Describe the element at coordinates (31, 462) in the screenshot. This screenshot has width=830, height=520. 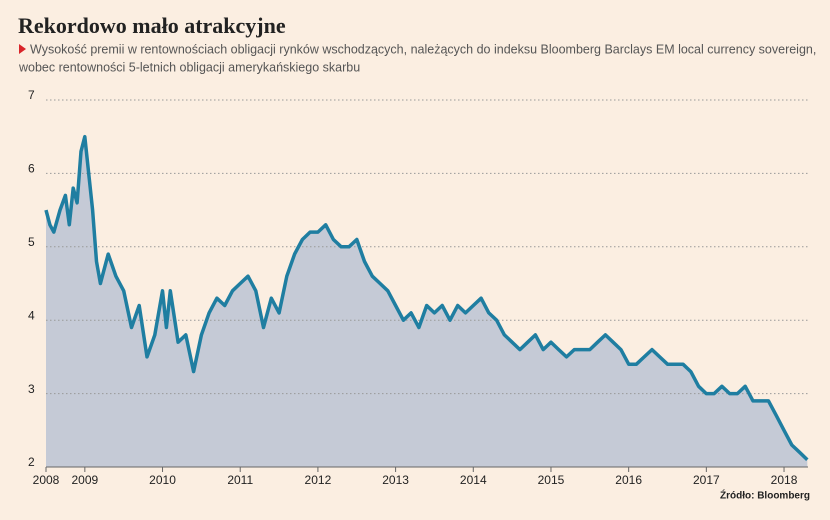
I see `y-tick-label: 2` at that location.